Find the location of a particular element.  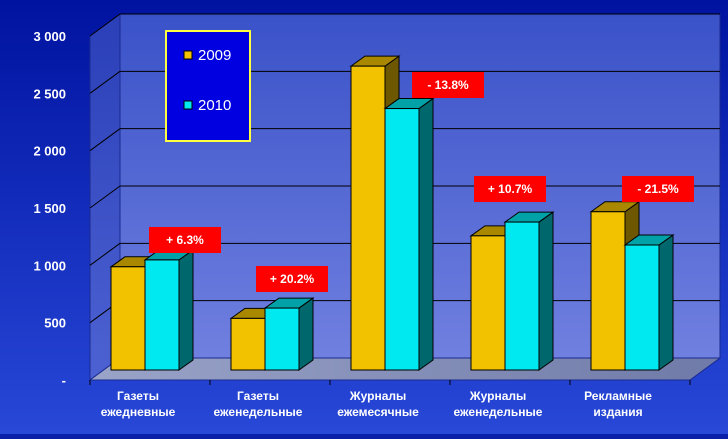

data-label: + 6.3% is located at coordinates (185, 240).